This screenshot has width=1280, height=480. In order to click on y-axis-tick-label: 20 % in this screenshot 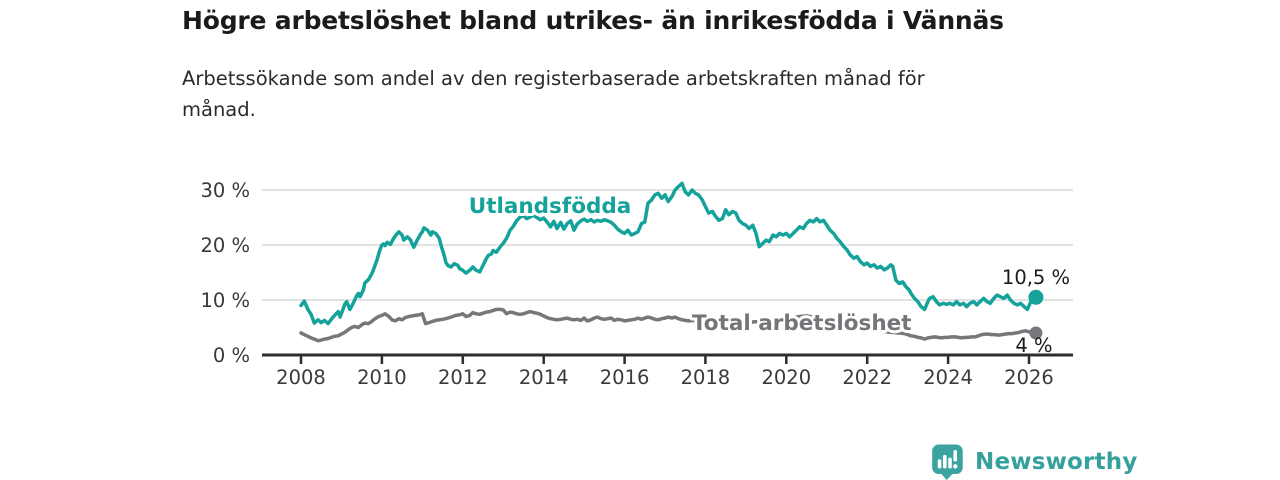, I will do `click(225, 245)`.